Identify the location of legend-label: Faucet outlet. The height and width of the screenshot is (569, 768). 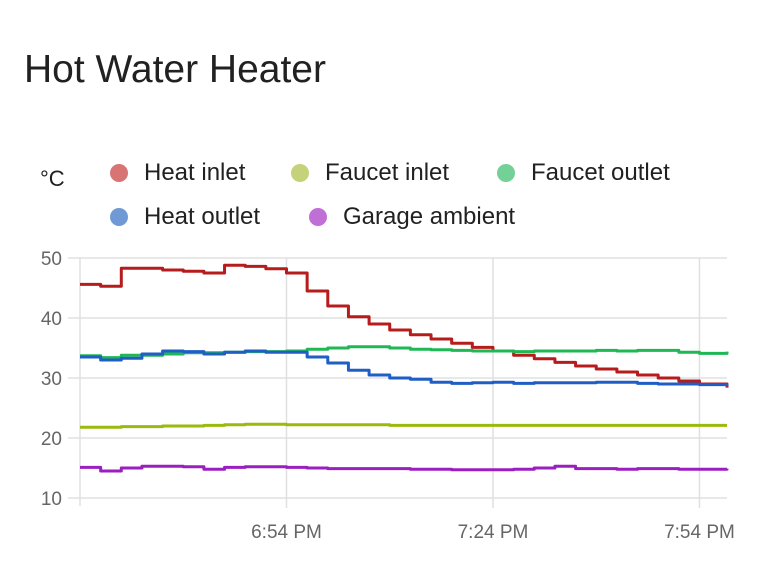
(600, 172).